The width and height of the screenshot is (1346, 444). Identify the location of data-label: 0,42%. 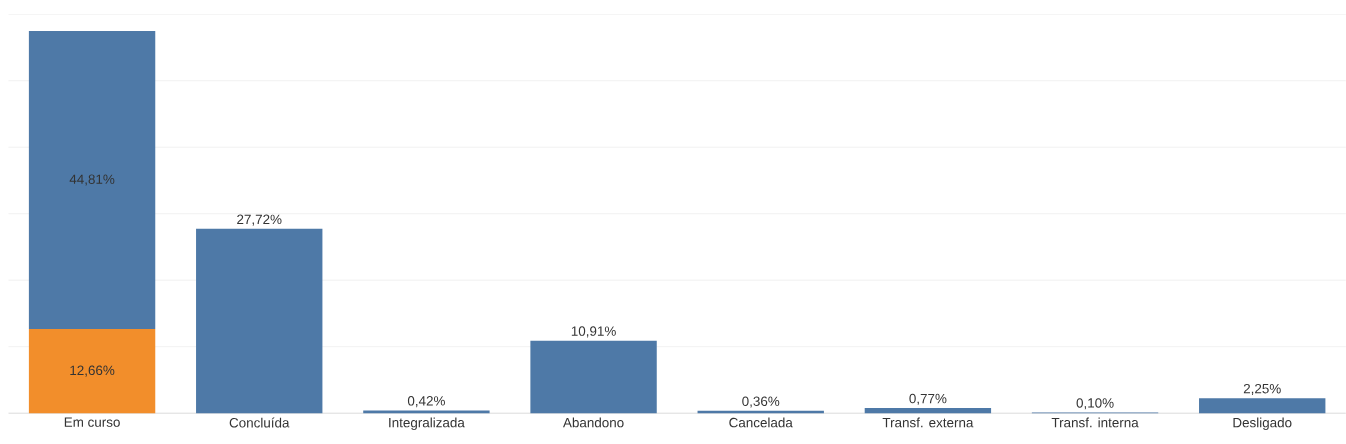
(426, 402).